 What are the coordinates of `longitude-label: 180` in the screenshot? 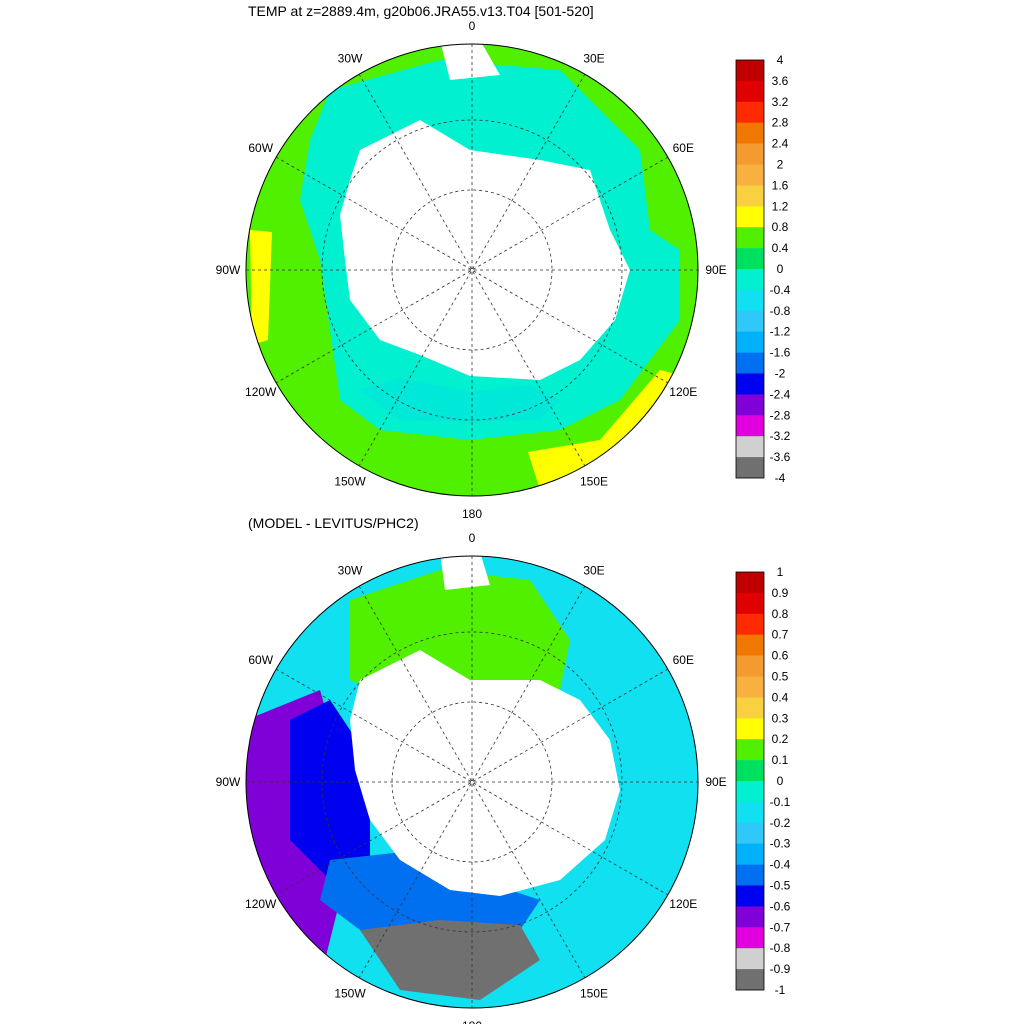 It's located at (472, 514).